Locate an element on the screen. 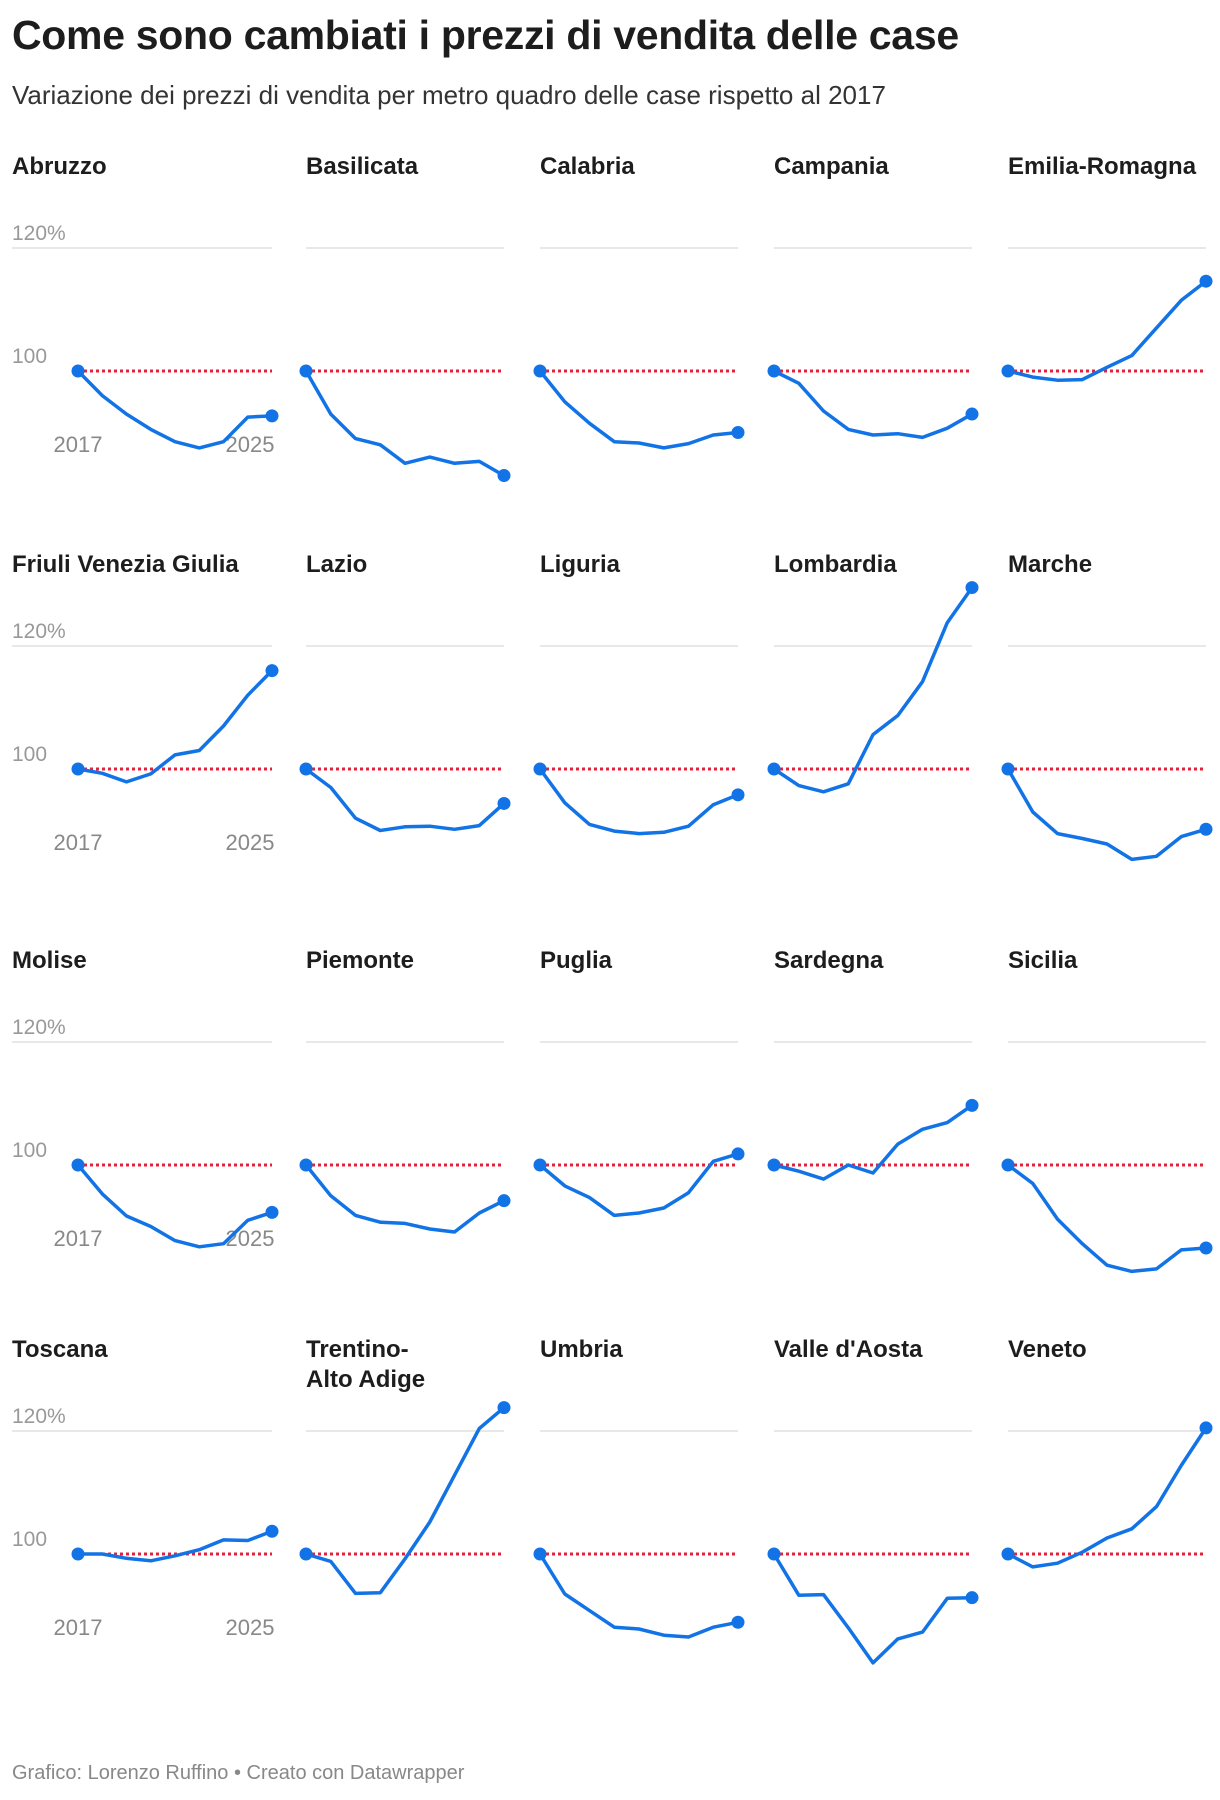 Image resolution: width=1220 pixels, height=1800 pixels. footer-tool-link: Creato con Datawrapper is located at coordinates (355, 1773).